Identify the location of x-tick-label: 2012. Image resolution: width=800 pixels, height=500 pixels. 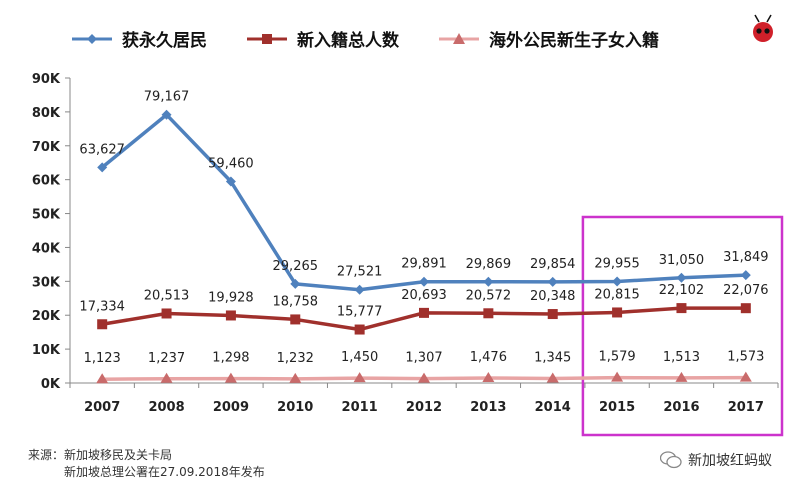
(424, 407).